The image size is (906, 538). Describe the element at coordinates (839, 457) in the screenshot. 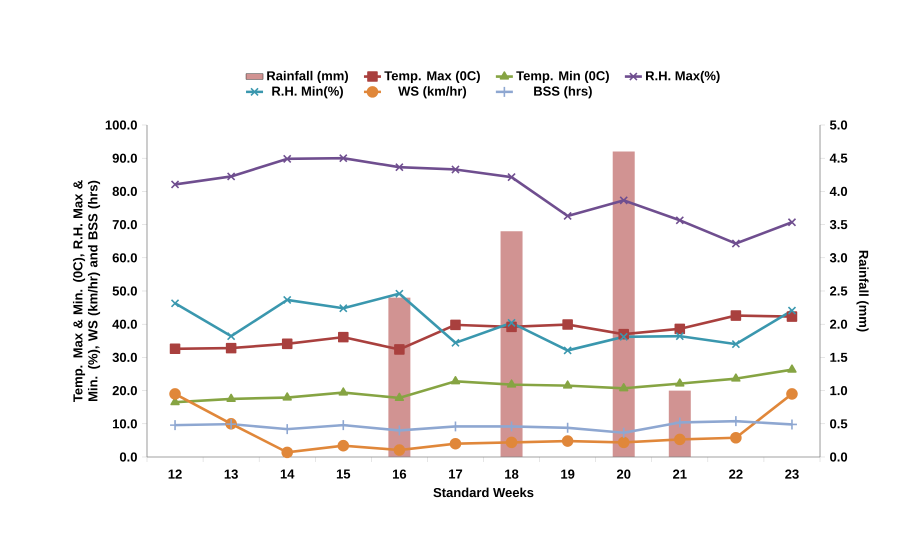

I see `y2-tick-label: 0.0` at that location.